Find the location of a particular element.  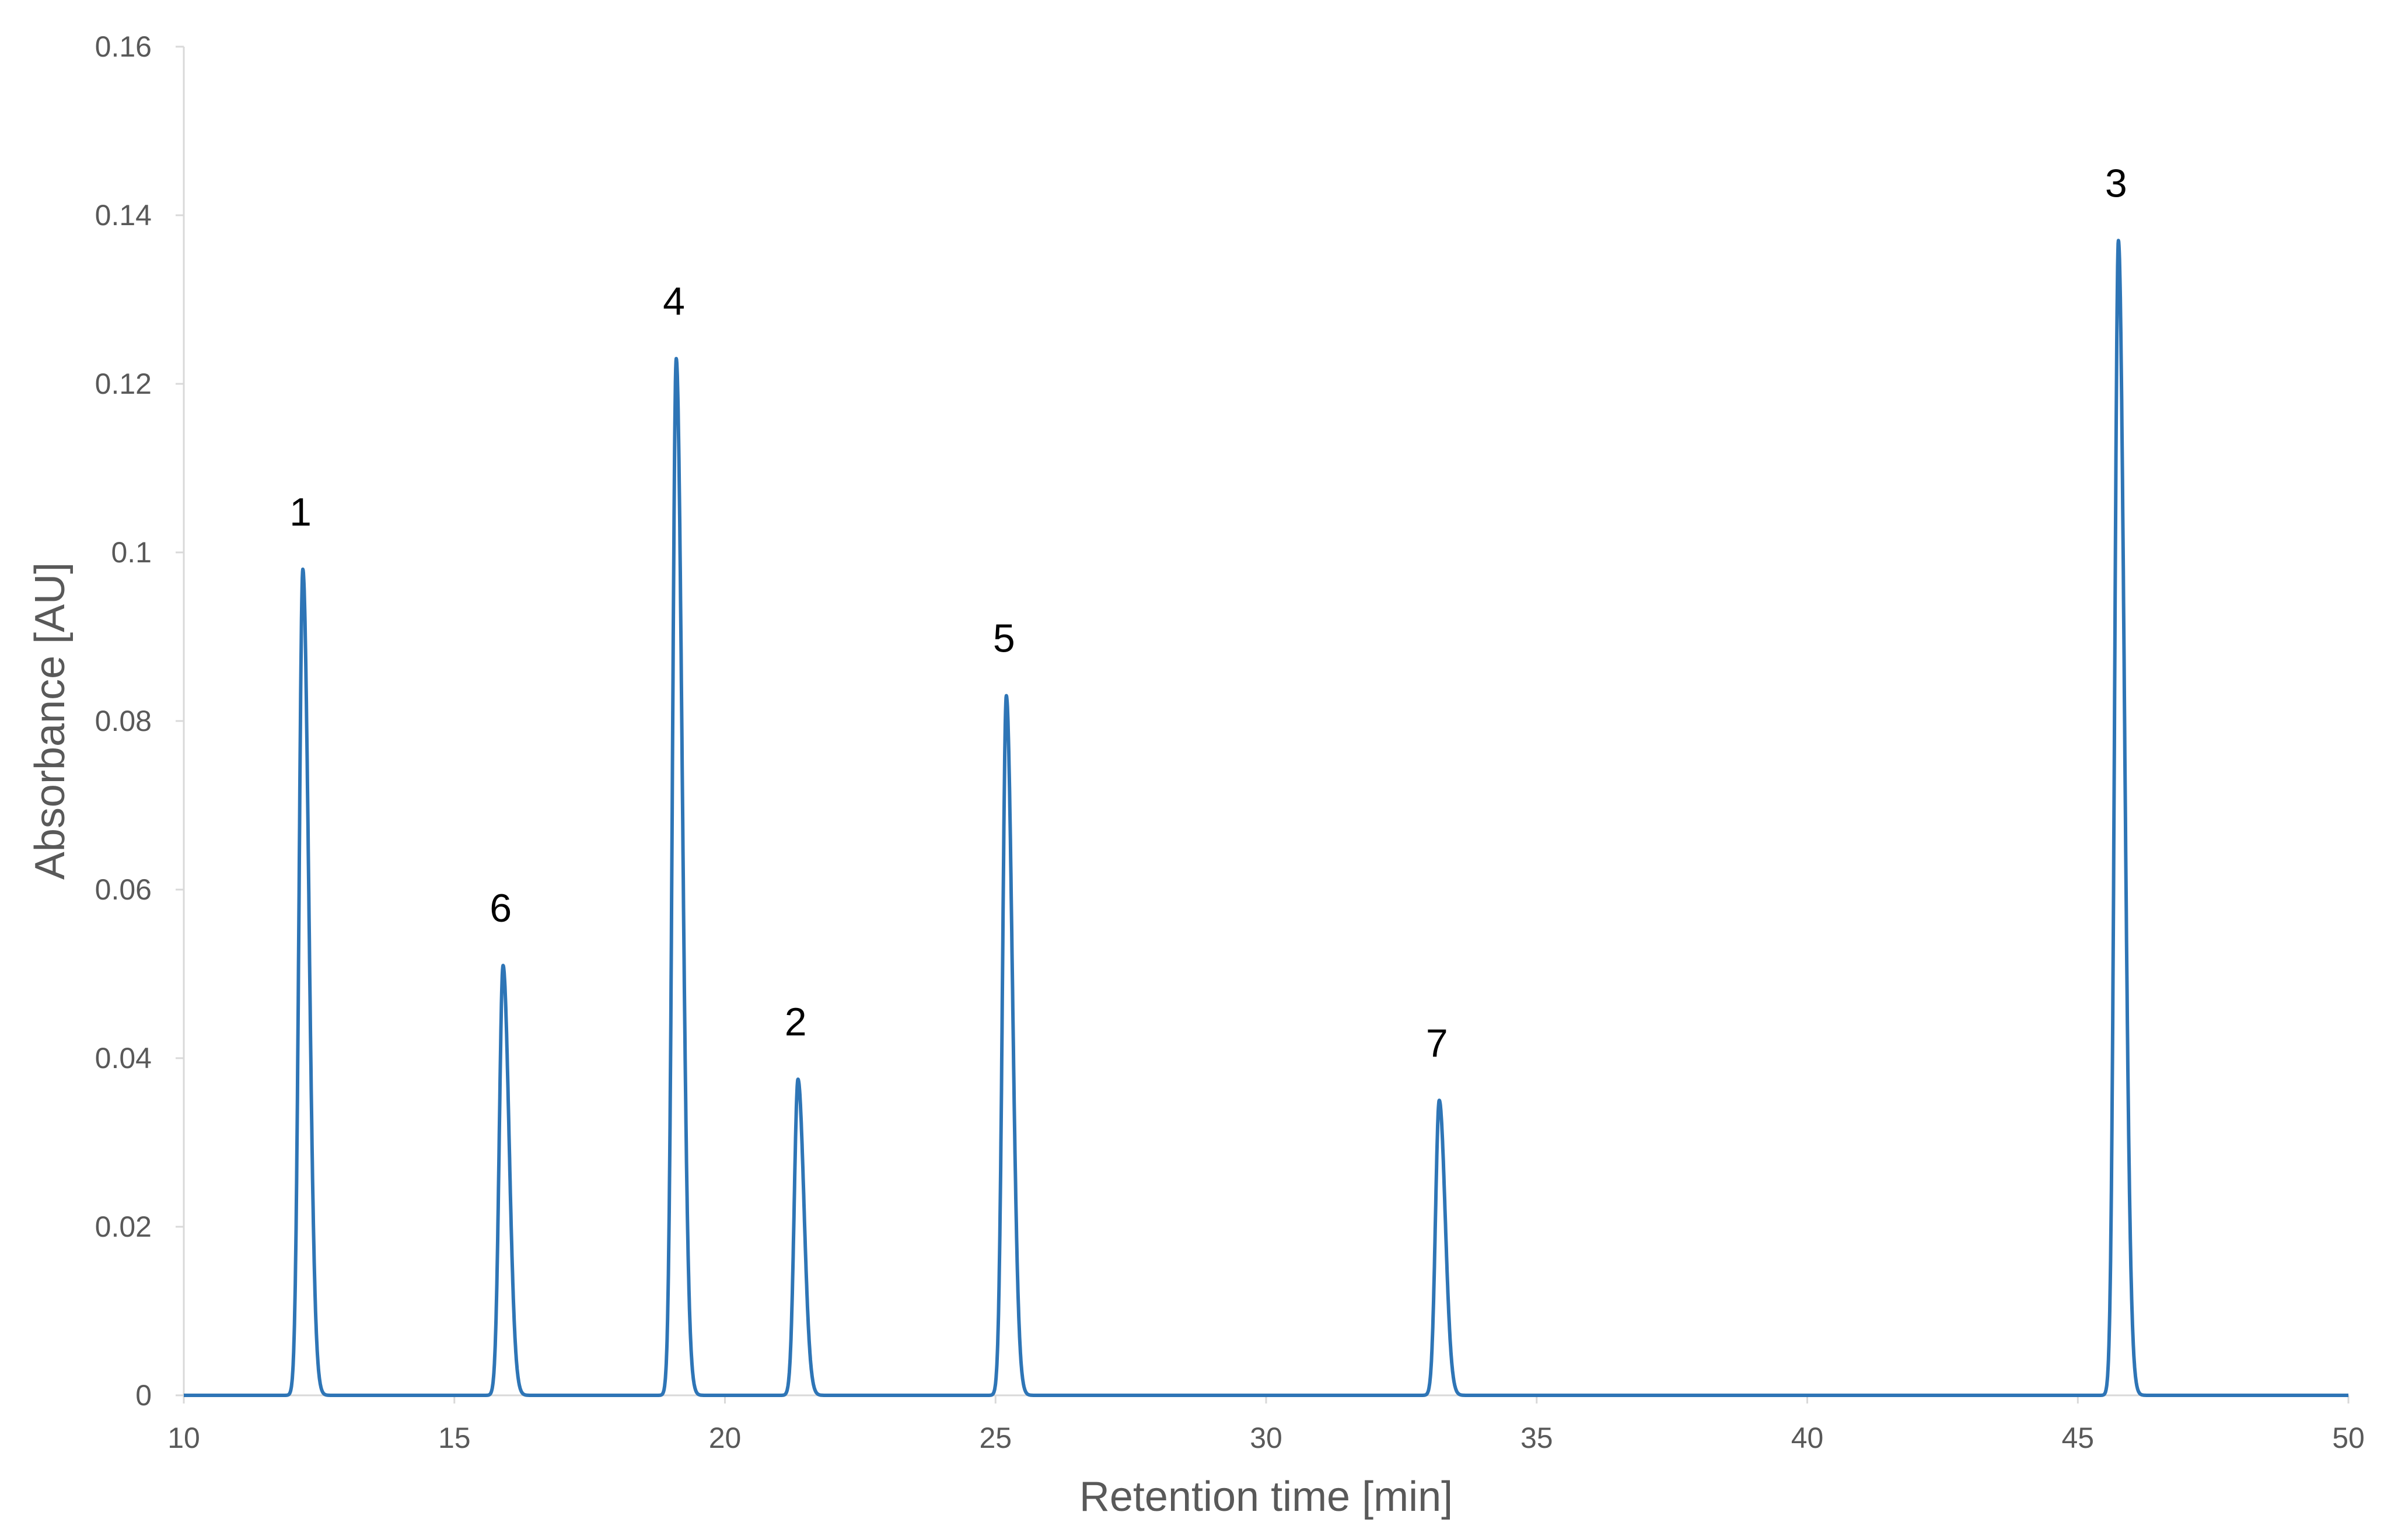

peak-label-2: 2 is located at coordinates (796, 1022).